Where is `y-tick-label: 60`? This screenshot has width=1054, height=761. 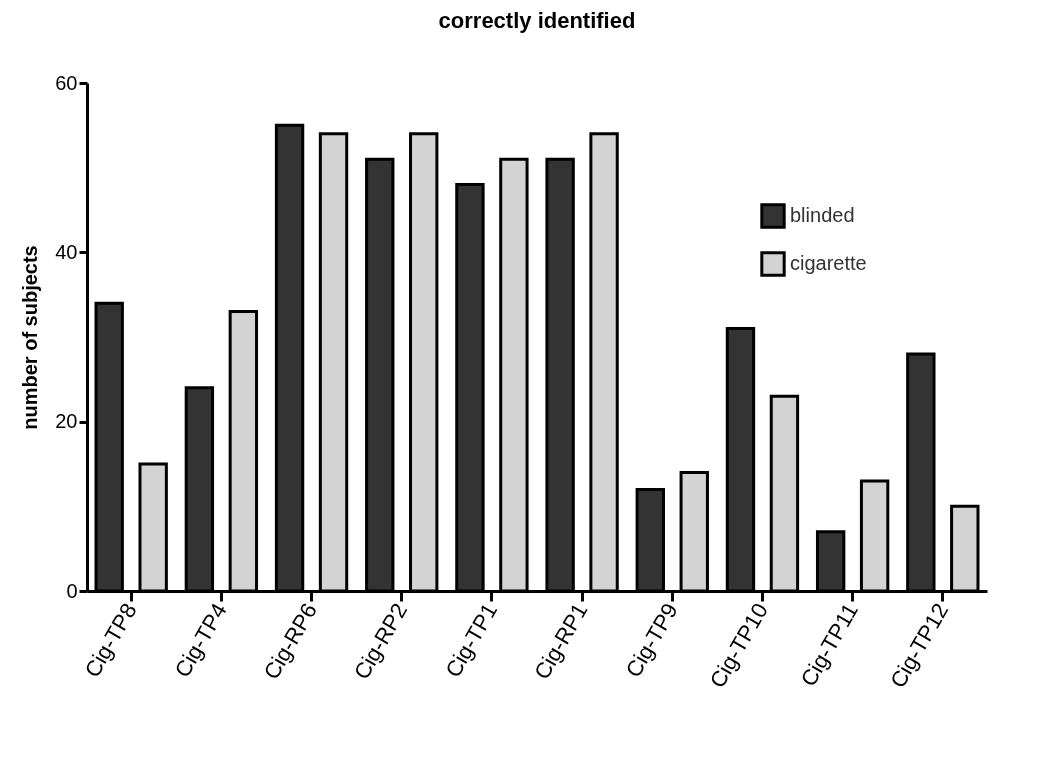
y-tick-label: 60 is located at coordinates (66, 82).